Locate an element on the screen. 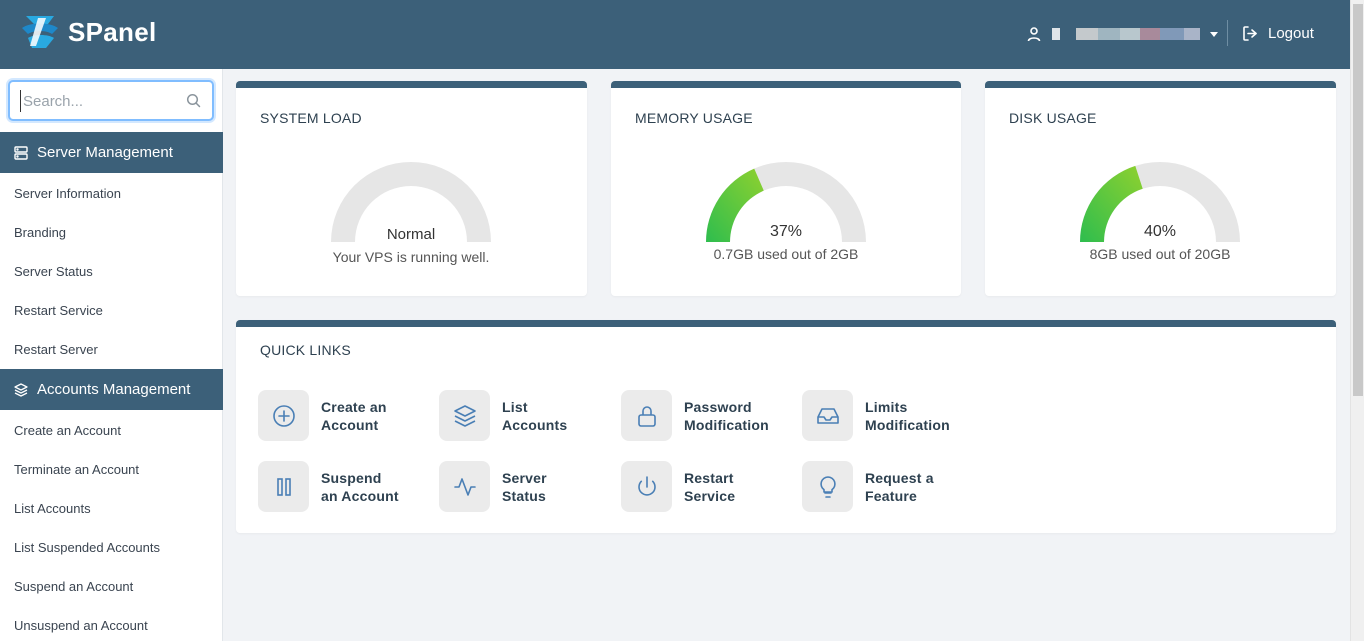 The height and width of the screenshot is (641, 1364). gauge-subtitle: 0.7GB used out of 2GB is located at coordinates (786, 254).